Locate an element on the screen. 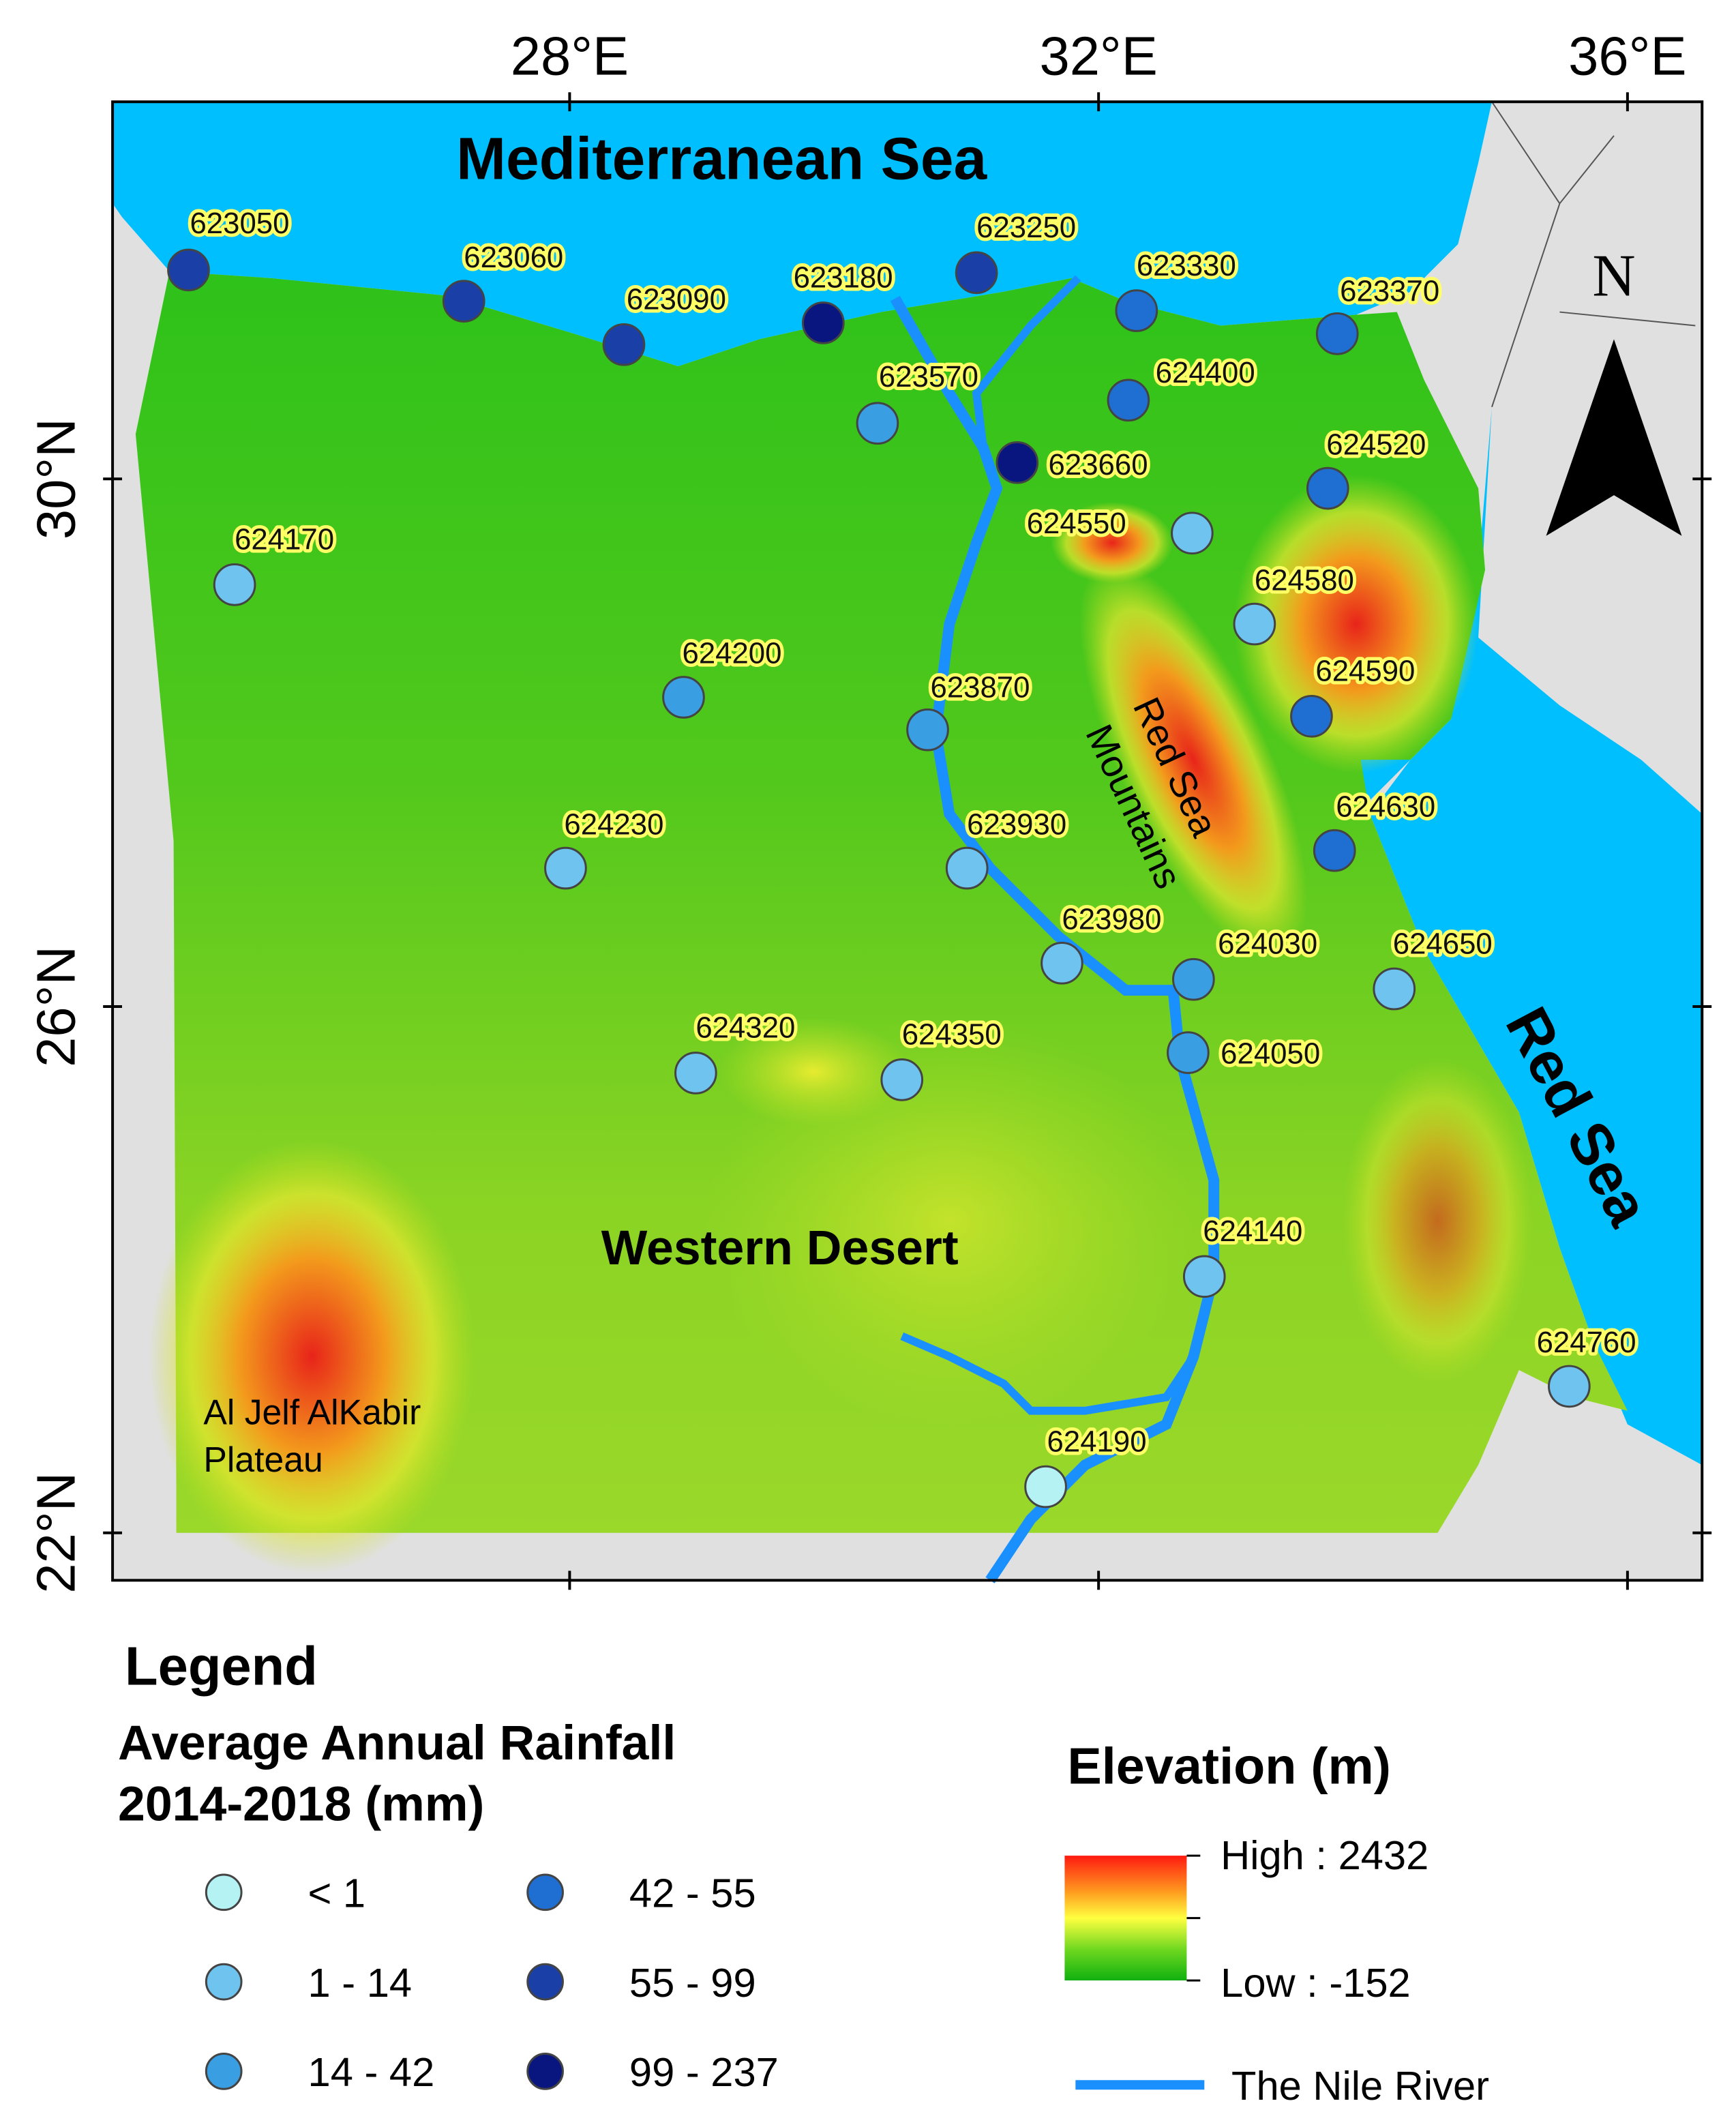 The height and width of the screenshot is (2127, 1736). station-label: 624590 is located at coordinates (1365, 671).